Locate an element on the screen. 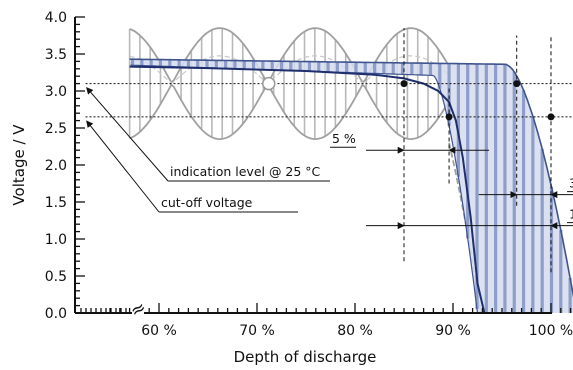 The width and height of the screenshot is (573, 370). x-tick-label: 90 % is located at coordinates (453, 331).